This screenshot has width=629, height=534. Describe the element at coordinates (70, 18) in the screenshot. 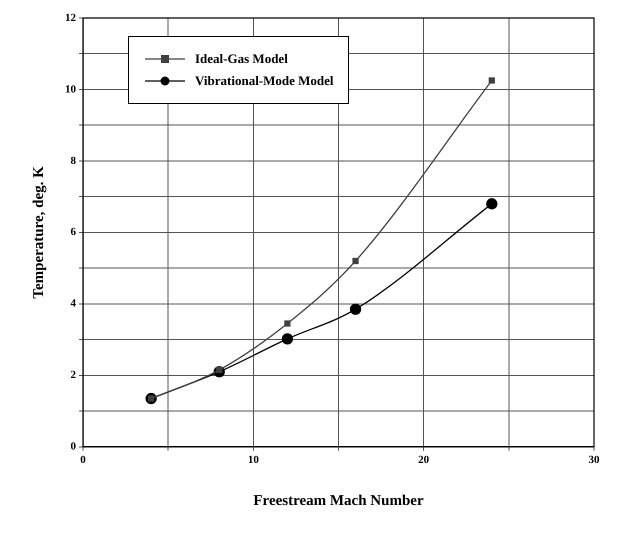

I see `y-tick-label: 12` at that location.